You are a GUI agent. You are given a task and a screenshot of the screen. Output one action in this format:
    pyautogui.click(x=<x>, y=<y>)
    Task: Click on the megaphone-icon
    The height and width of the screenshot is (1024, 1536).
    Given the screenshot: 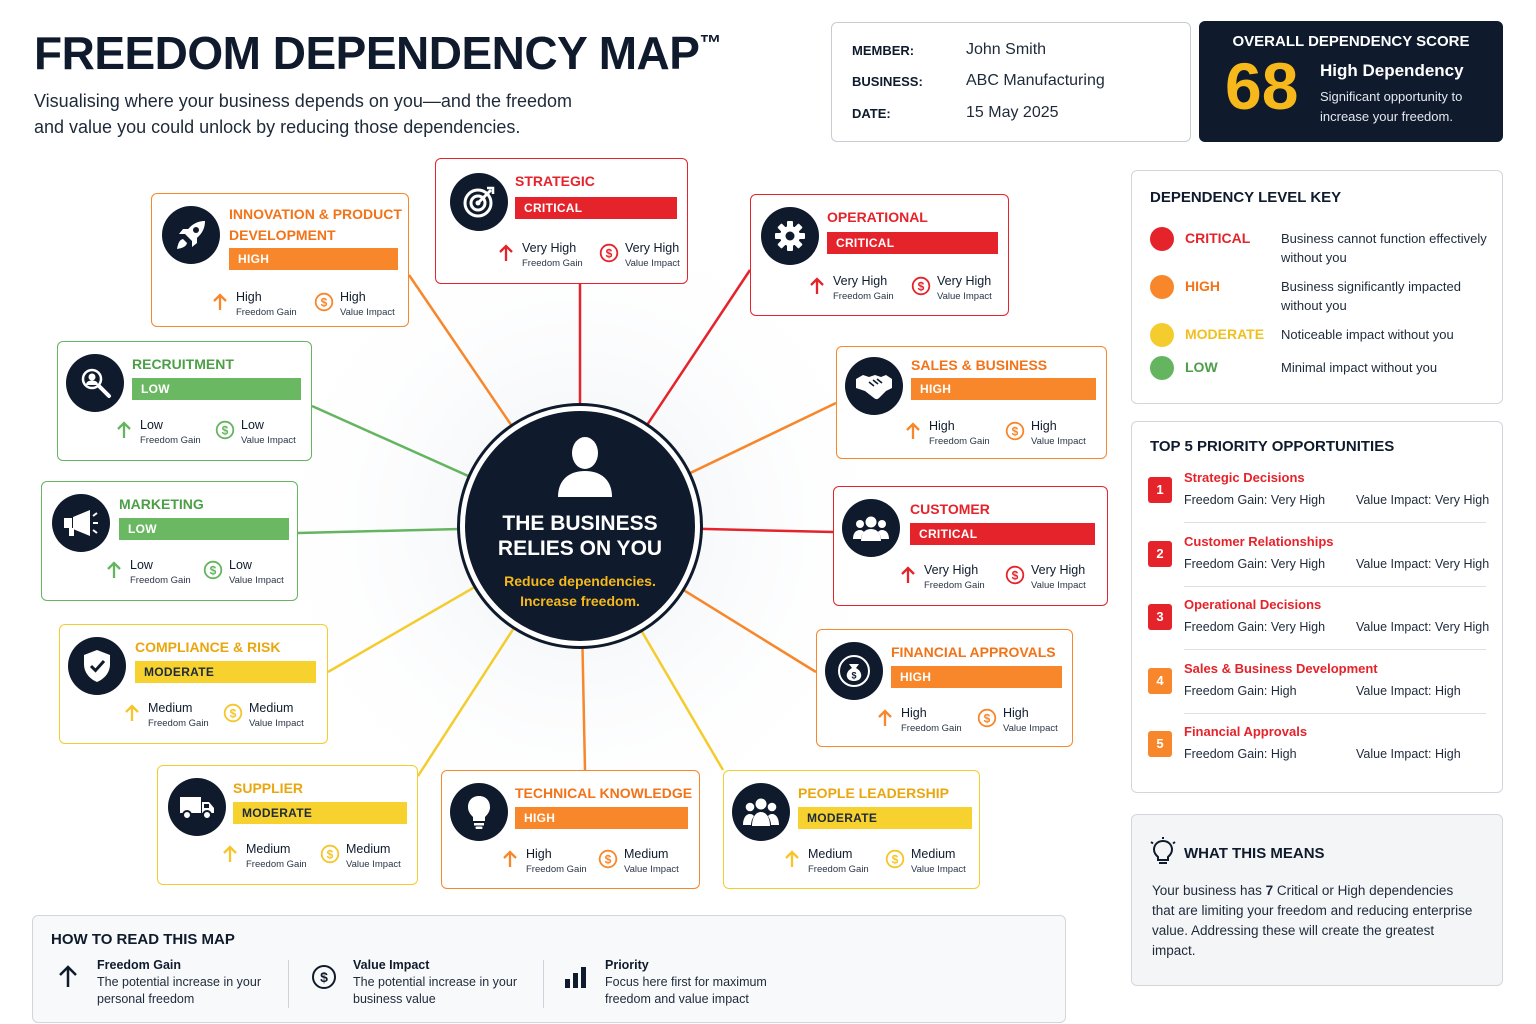 What is the action you would take?
    pyautogui.click(x=81, y=523)
    